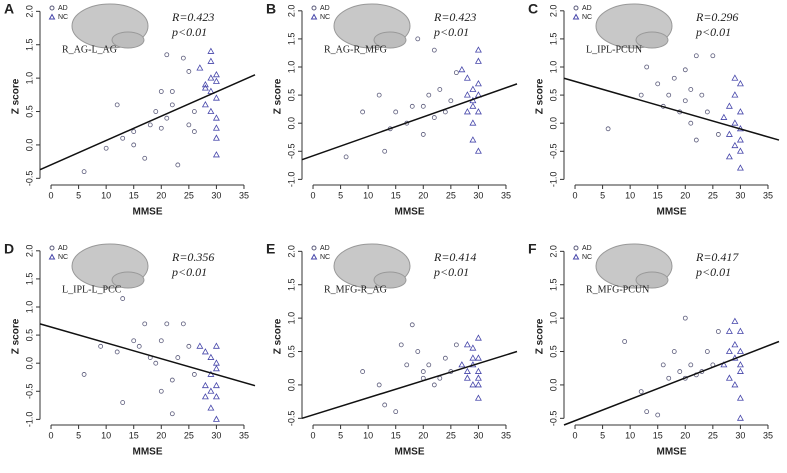  Describe the element at coordinates (717, 257) in the screenshot. I see `r-annotation: R=0.417` at that location.